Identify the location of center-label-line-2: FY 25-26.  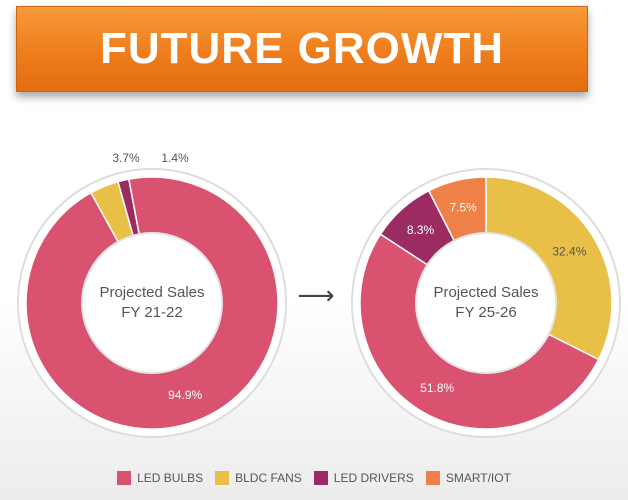
(485, 312).